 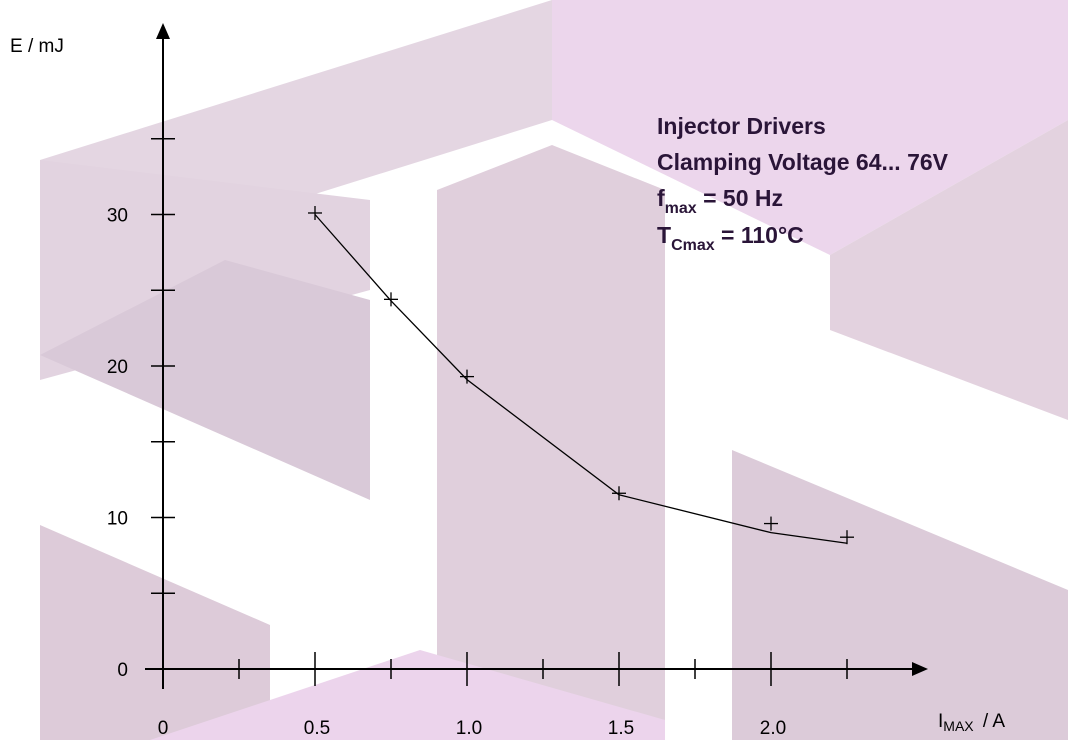 What do you see at coordinates (773, 728) in the screenshot?
I see `x-tick-label: 2.0` at bounding box center [773, 728].